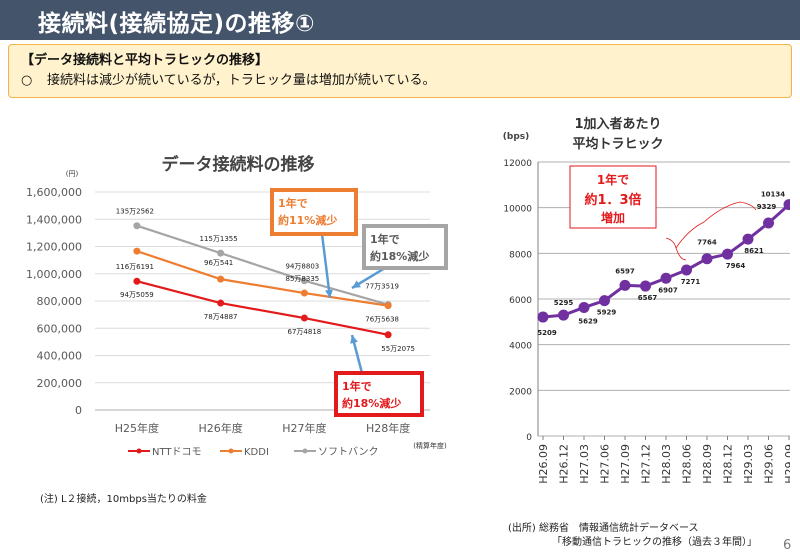 The width and height of the screenshot is (800, 560). Describe the element at coordinates (617, 144) in the screenshot. I see `traffic-chart-title-2: 平均トラヒック` at that location.